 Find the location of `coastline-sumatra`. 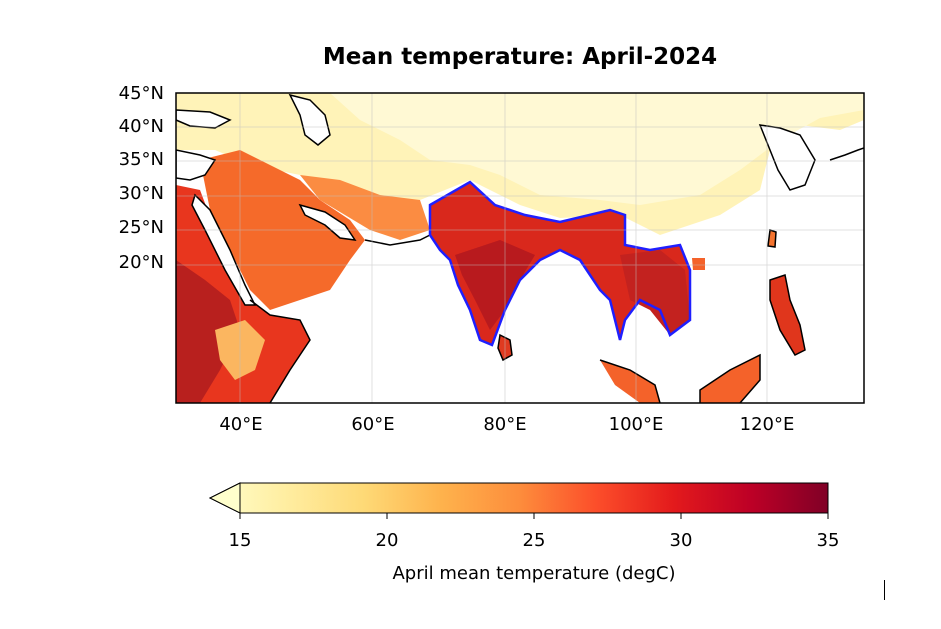

coastline-sumatra is located at coordinates (630, 381).